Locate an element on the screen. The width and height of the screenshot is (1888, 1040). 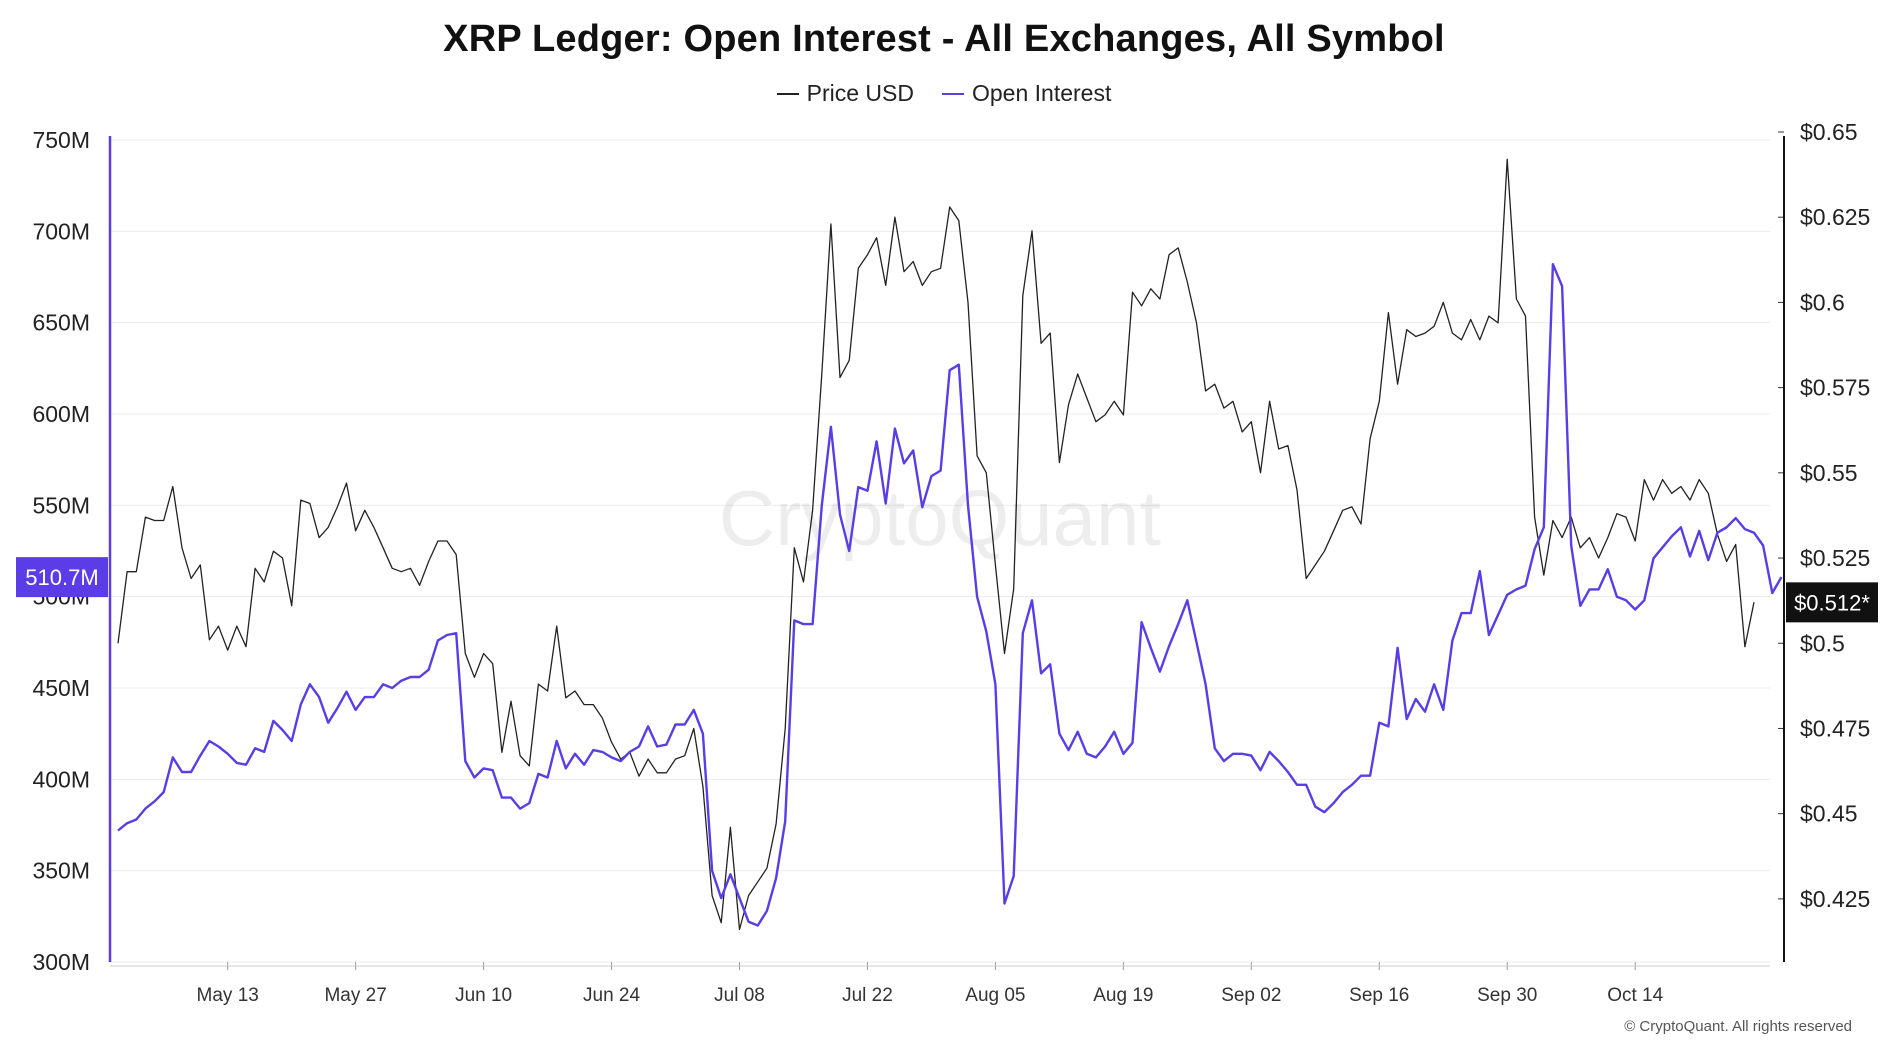
x-tick-label: Sep 30 is located at coordinates (1507, 995).